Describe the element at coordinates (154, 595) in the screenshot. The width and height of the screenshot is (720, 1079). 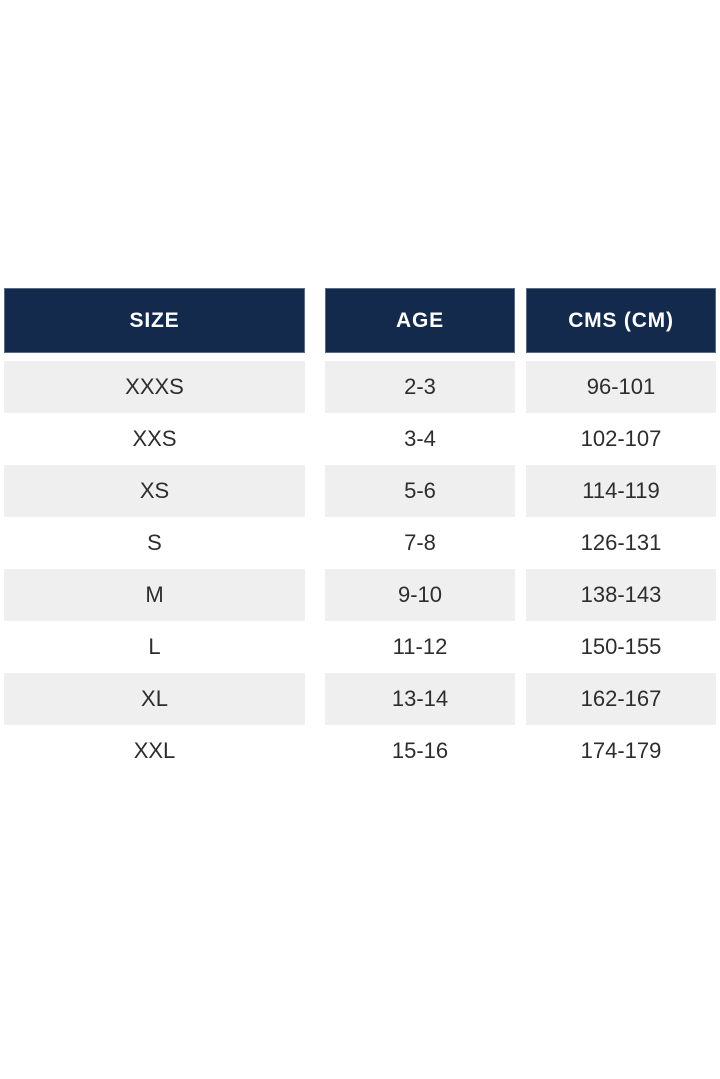
I see `size-cell-m: M` at that location.